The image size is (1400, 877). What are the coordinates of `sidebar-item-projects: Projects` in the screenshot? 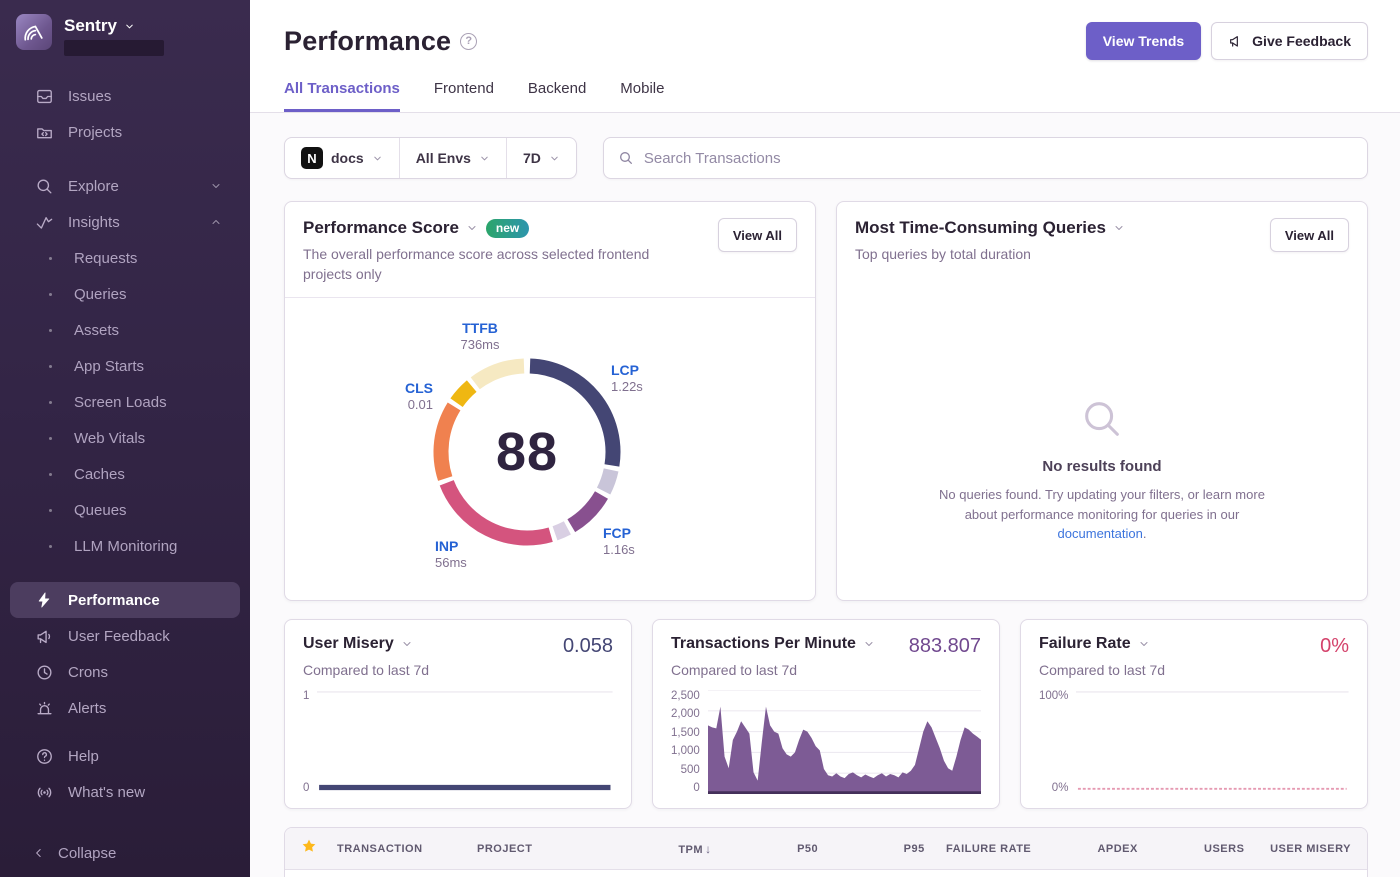 It's located at (125, 132).